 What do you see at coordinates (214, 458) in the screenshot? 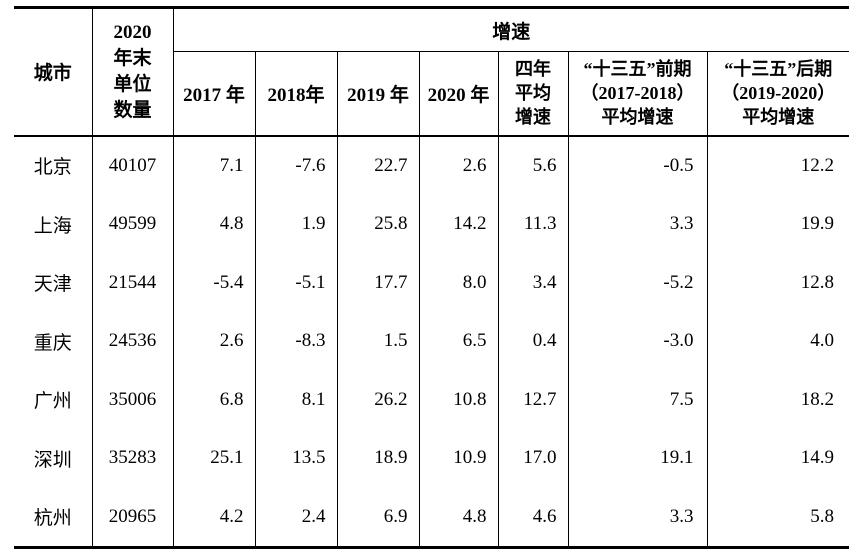
I see `cell-value: 25.1` at bounding box center [214, 458].